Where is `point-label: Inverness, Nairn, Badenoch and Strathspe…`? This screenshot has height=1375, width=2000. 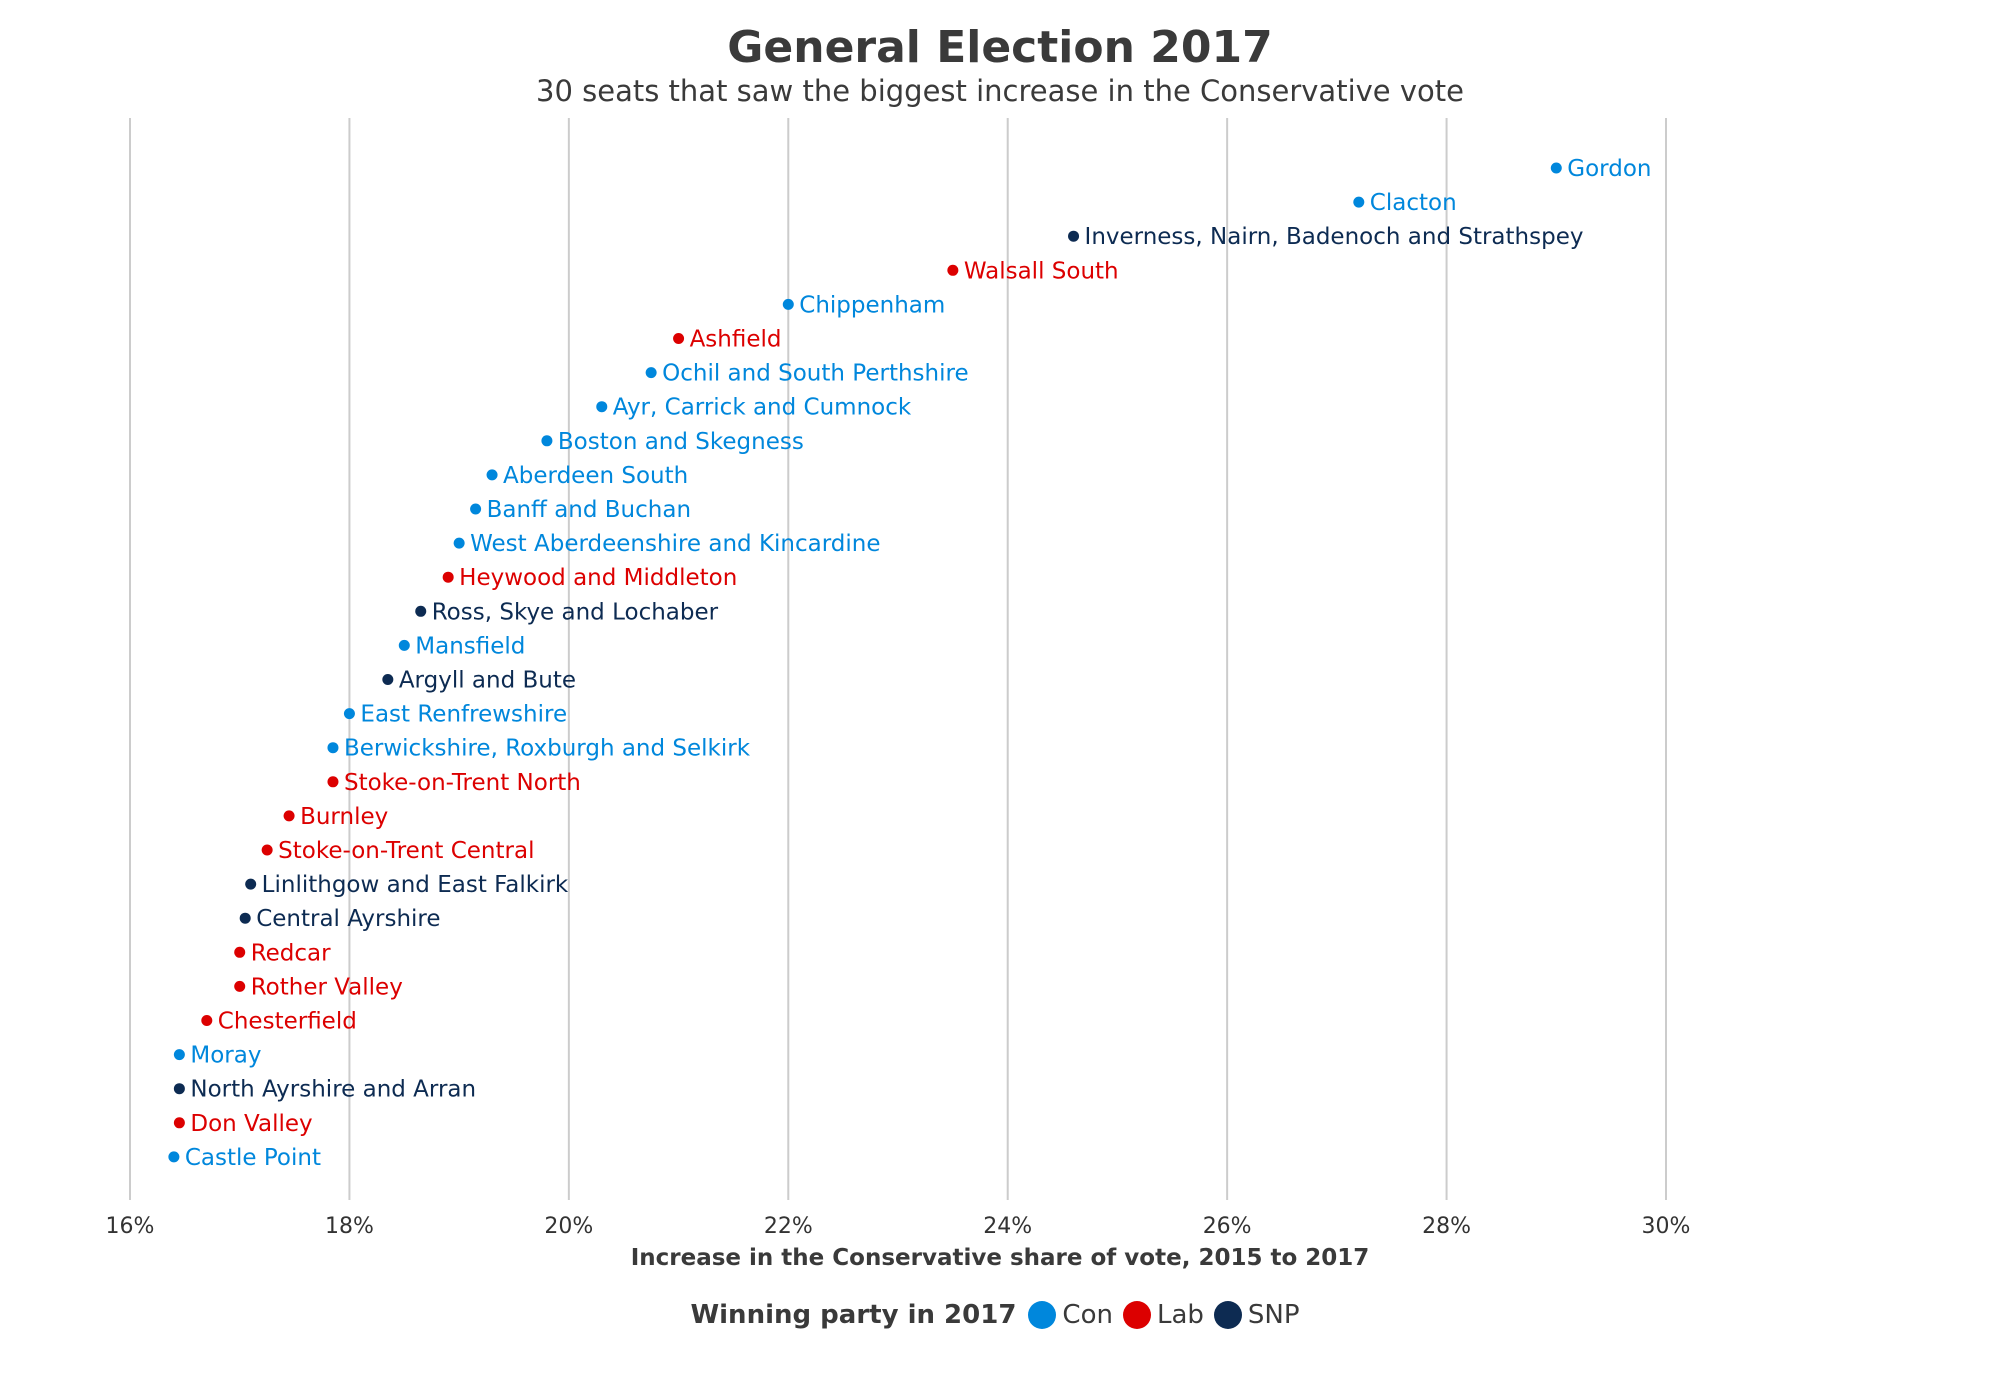 point-label: Inverness, Nairn, Badenoch and Strathspe… is located at coordinates (1334, 237).